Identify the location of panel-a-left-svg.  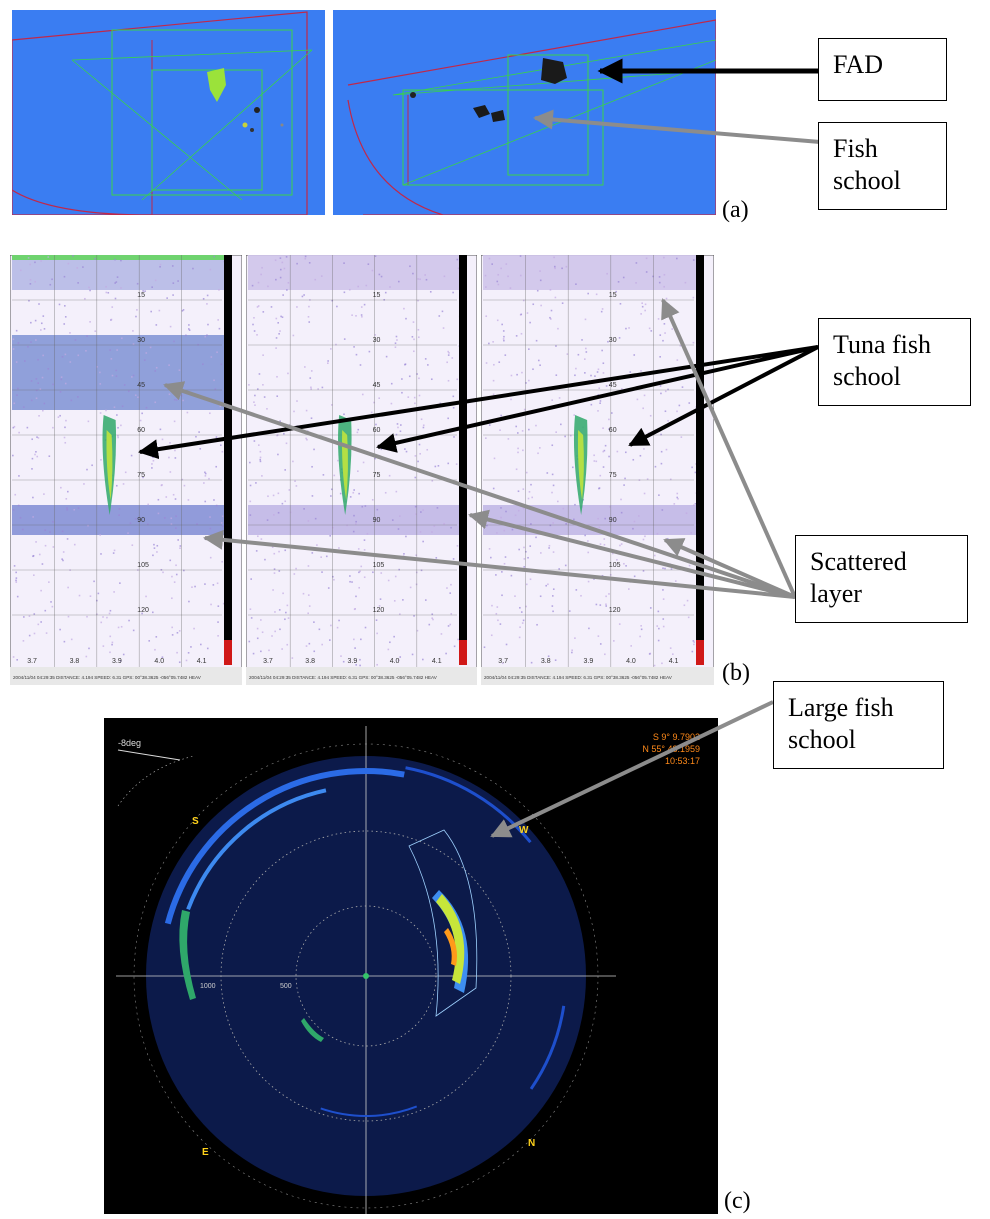
(162, 113).